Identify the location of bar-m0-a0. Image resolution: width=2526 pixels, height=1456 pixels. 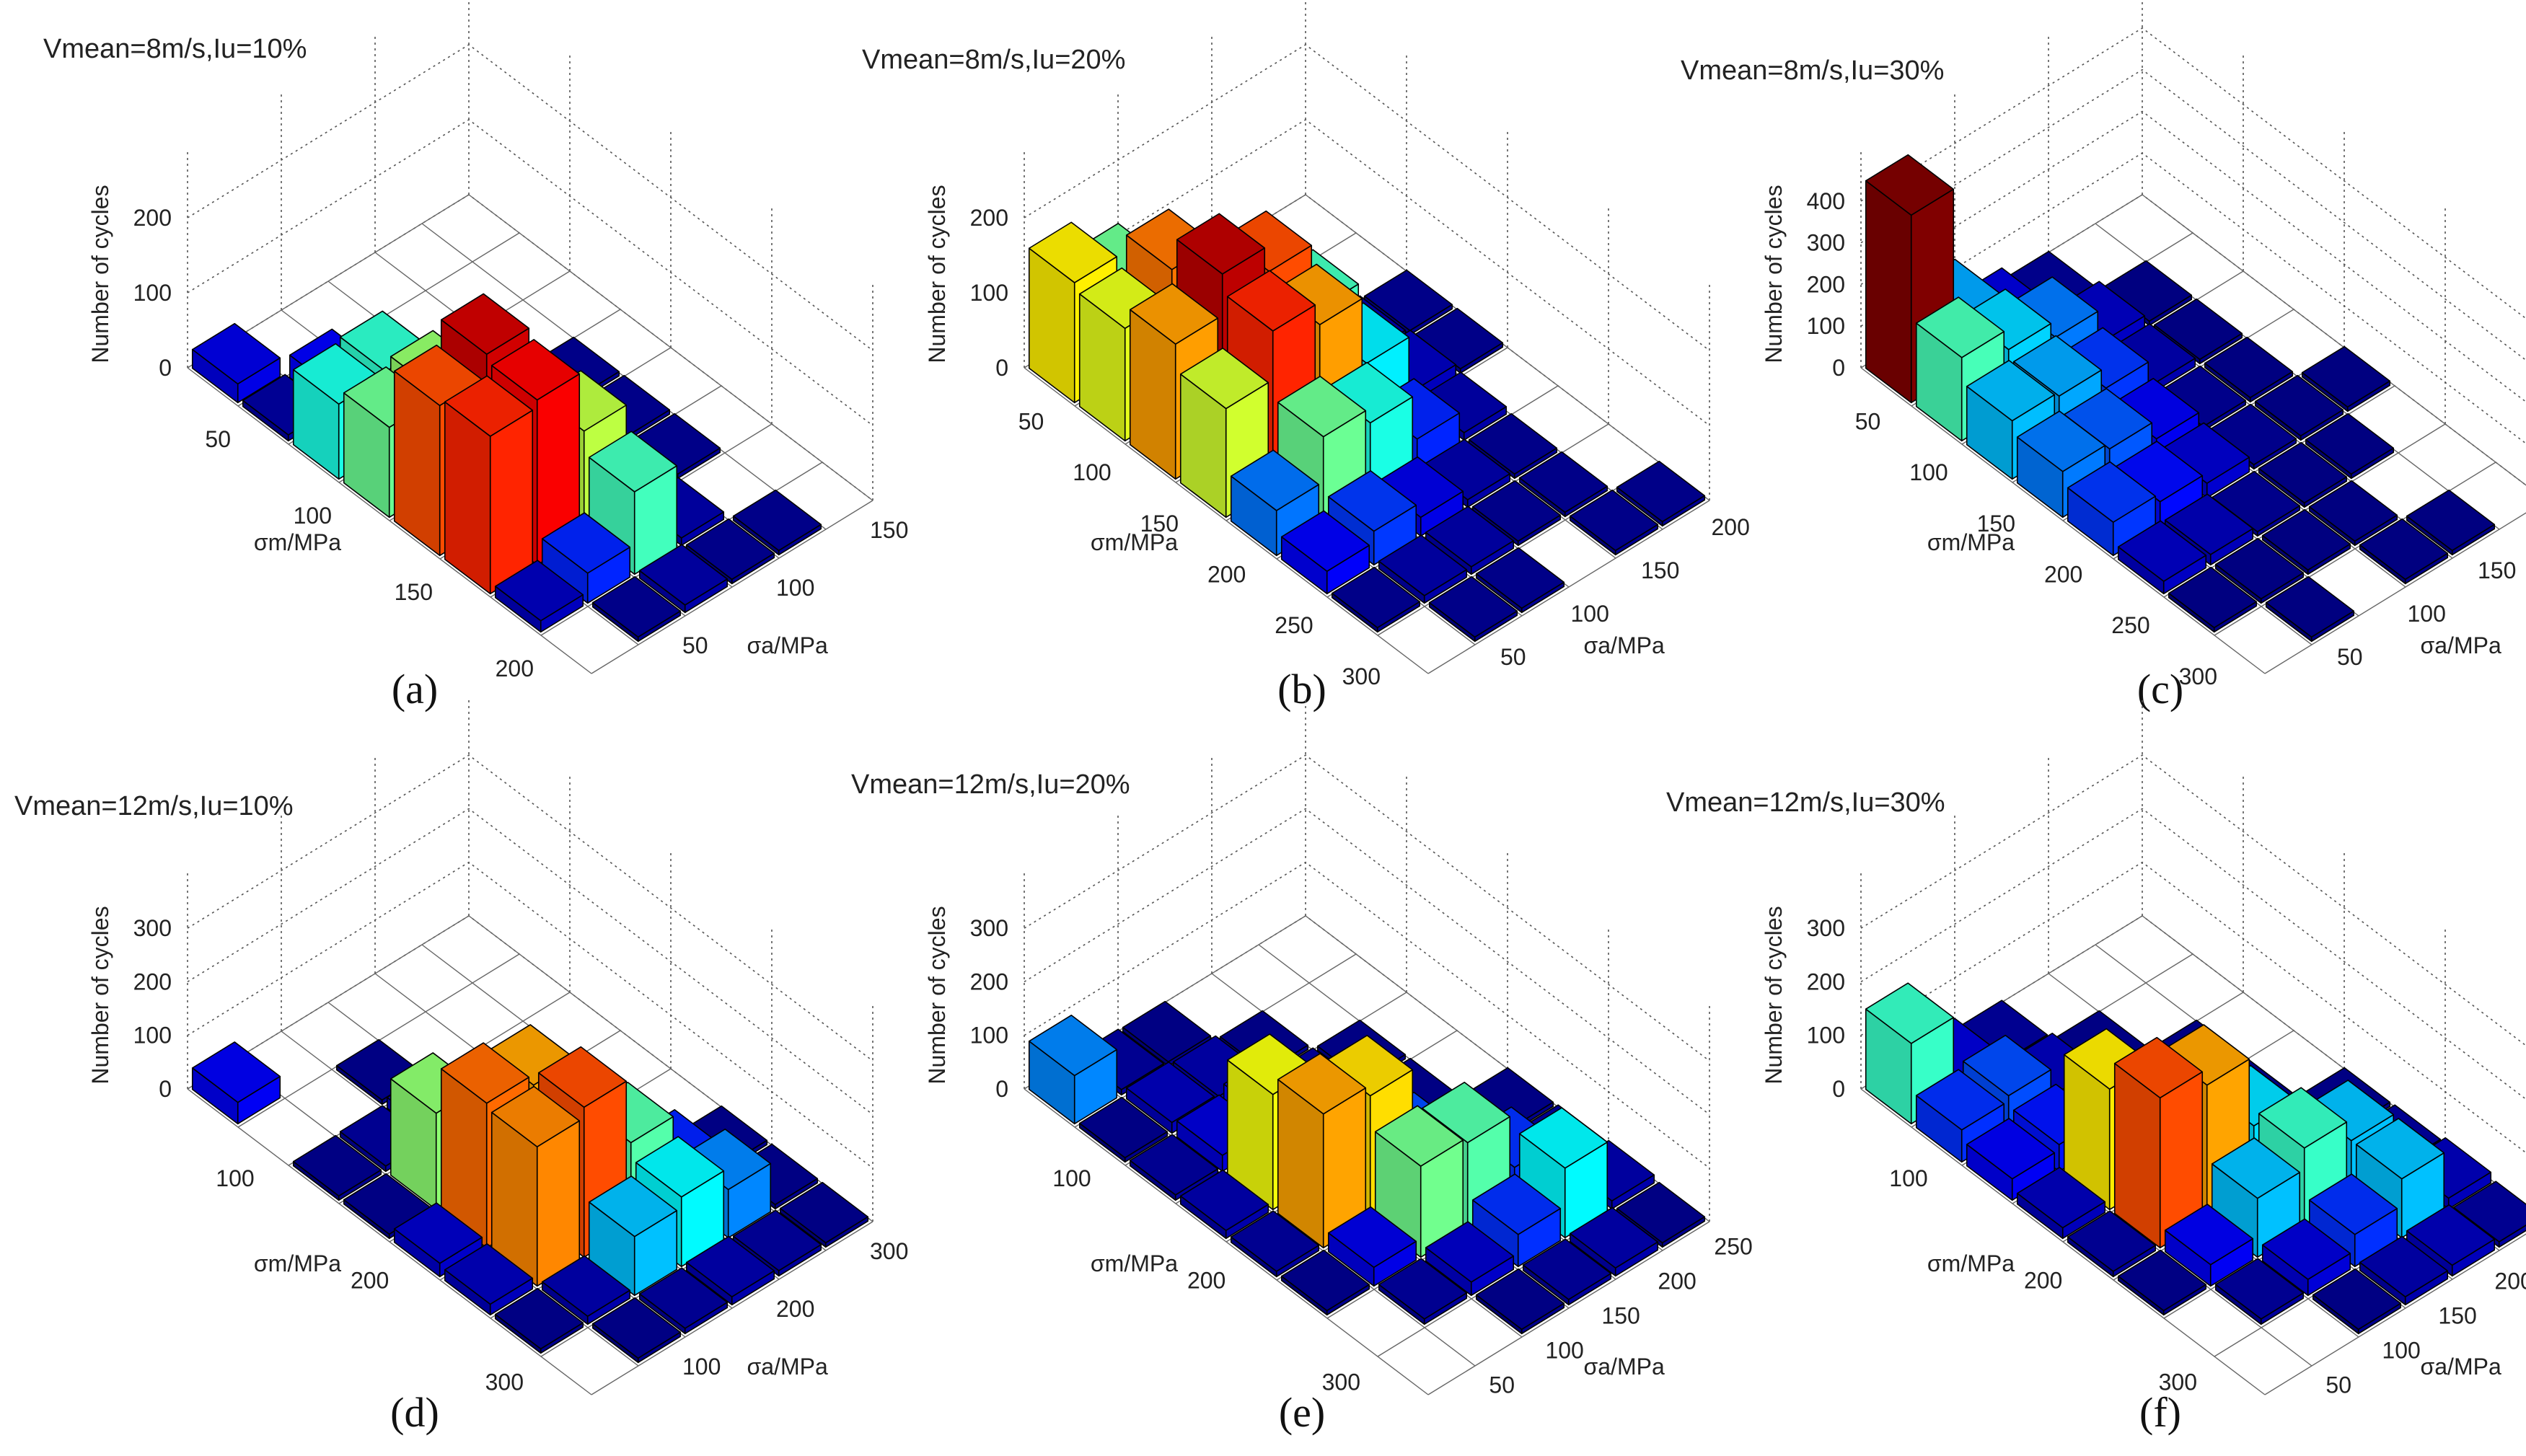
(236, 1083).